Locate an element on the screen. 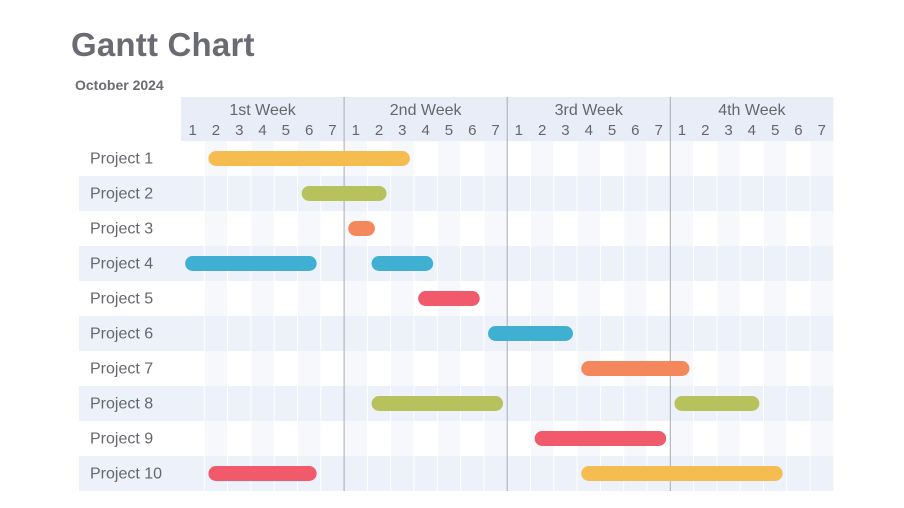 Image resolution: width=904 pixels, height=508 pixels. task-label: Project 9 is located at coordinates (121, 439).